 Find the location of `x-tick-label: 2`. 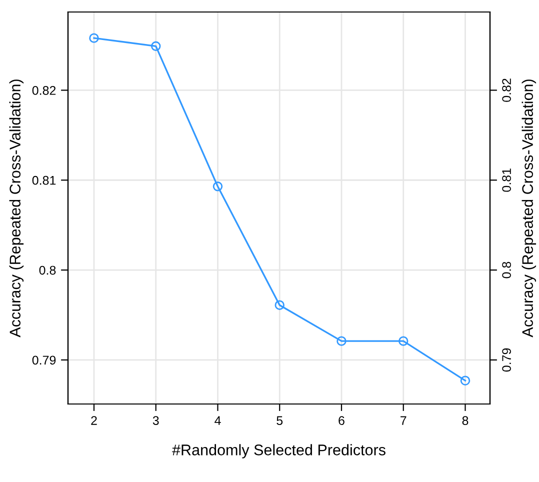

x-tick-label: 2 is located at coordinates (94, 420).